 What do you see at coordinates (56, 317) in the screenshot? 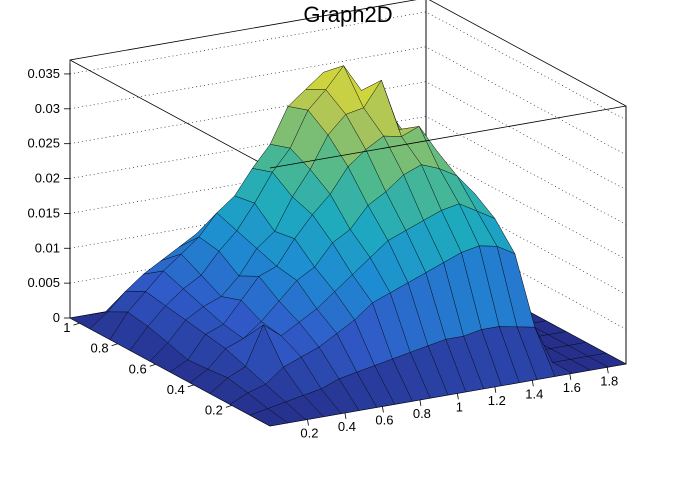
I see `z-tick-label: 0` at bounding box center [56, 317].